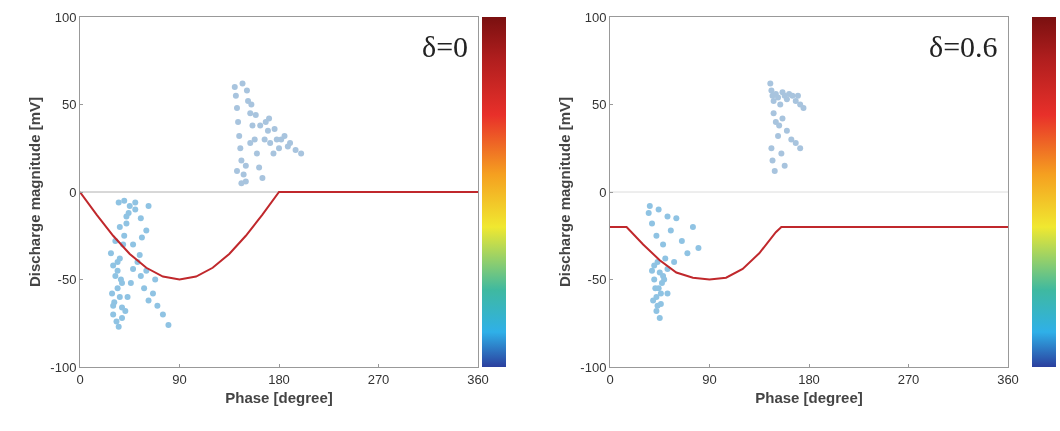 The image size is (1060, 431). I want to click on y-tick-label: 100, so click(595, 17).